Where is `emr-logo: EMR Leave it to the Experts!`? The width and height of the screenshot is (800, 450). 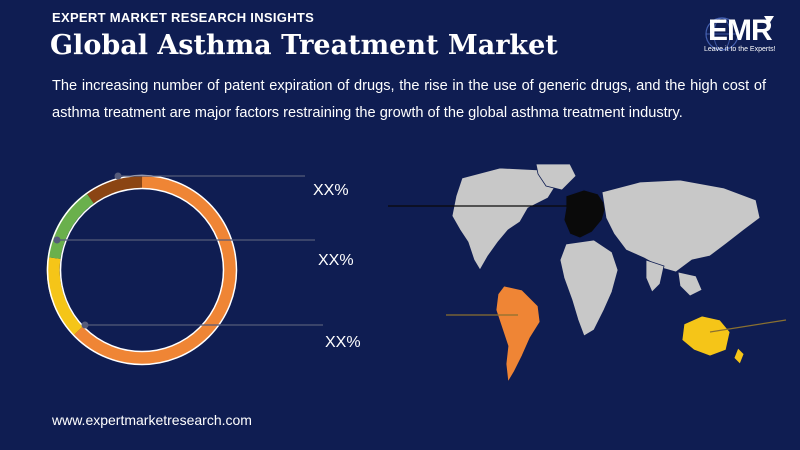 emr-logo: EMR Leave it to the Experts! is located at coordinates (739, 36).